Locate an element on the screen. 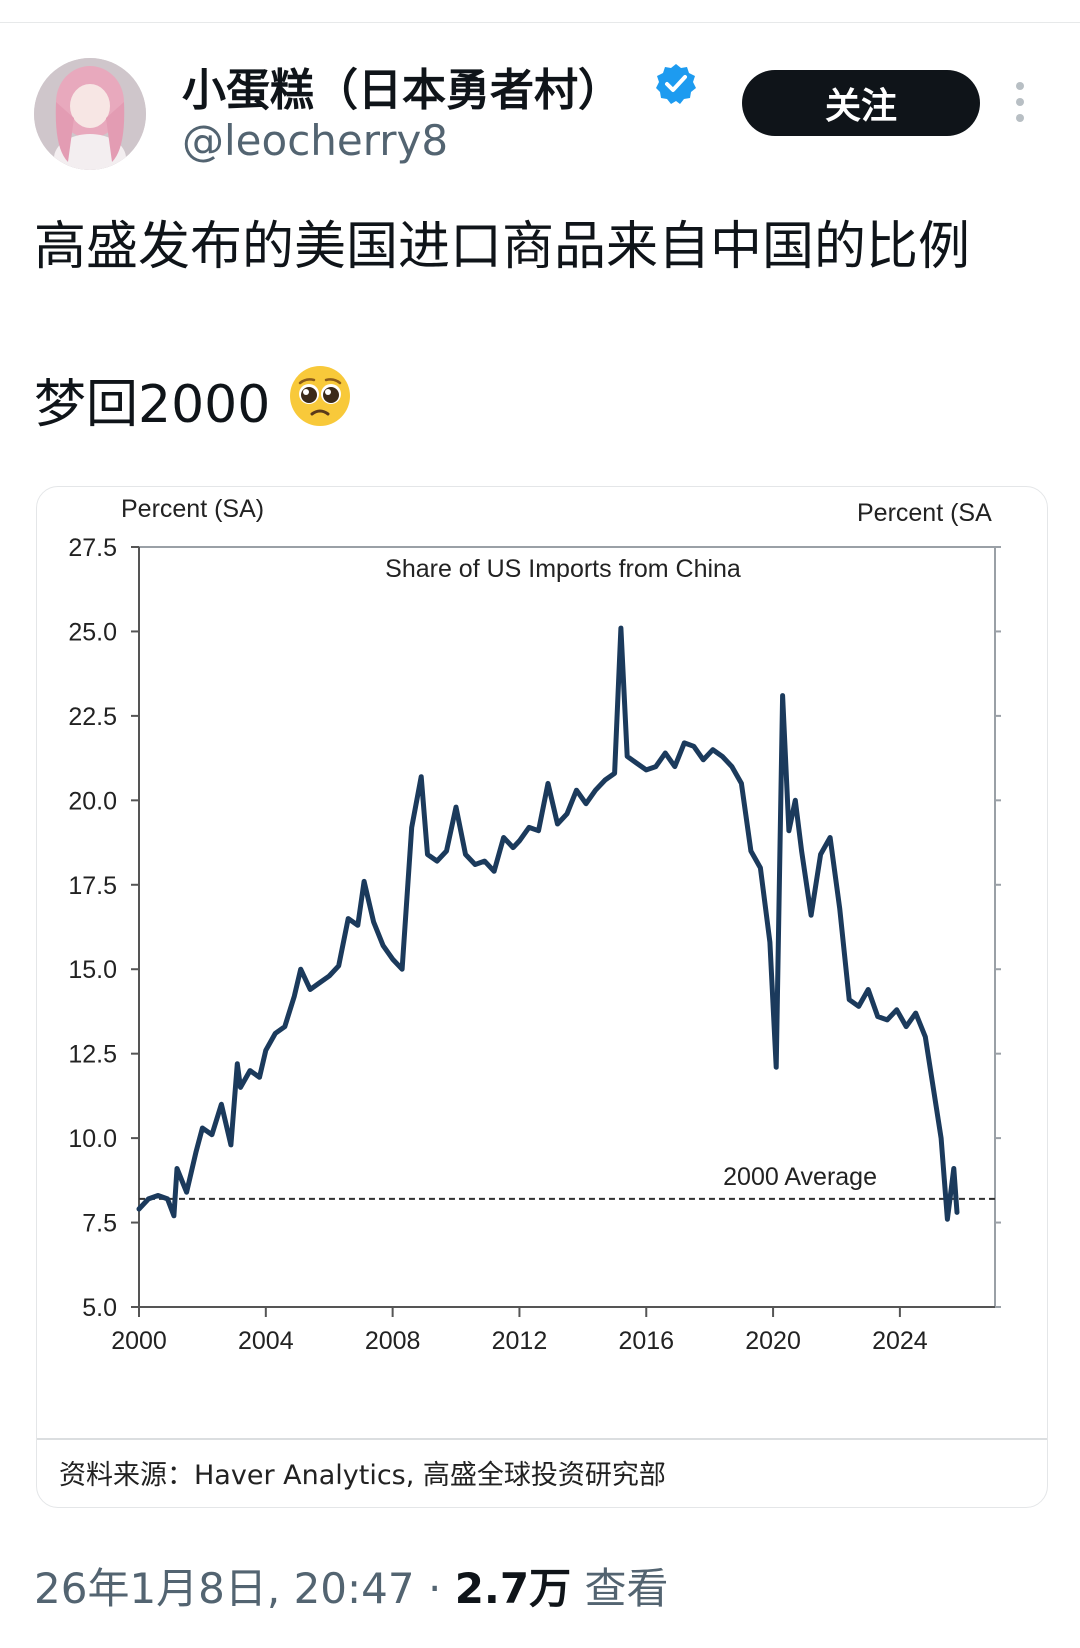  y-tick-label: 7.5 is located at coordinates (99, 1224).